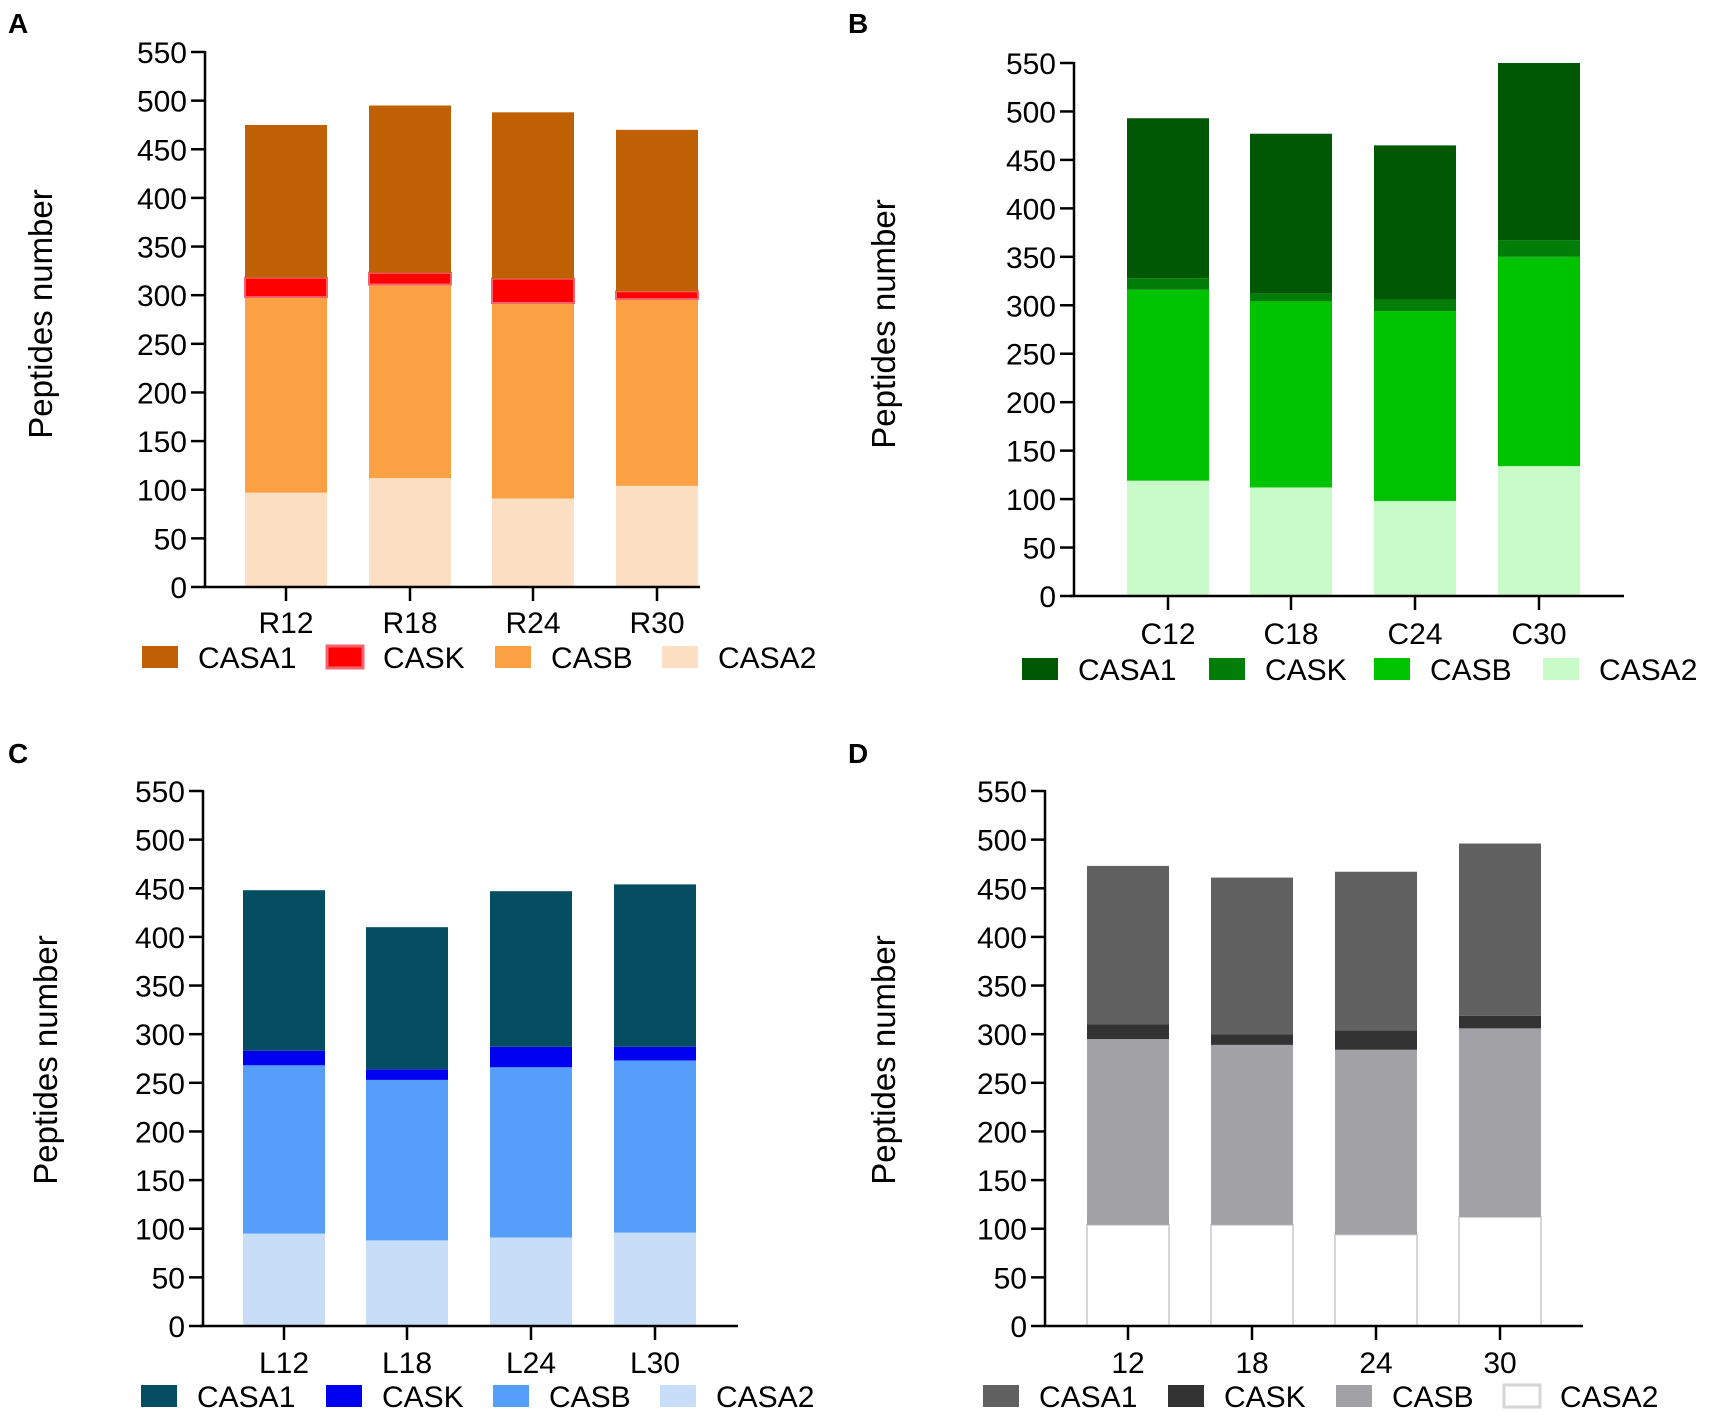 This screenshot has width=1713, height=1426. I want to click on bar-casb-c12, so click(1168, 385).